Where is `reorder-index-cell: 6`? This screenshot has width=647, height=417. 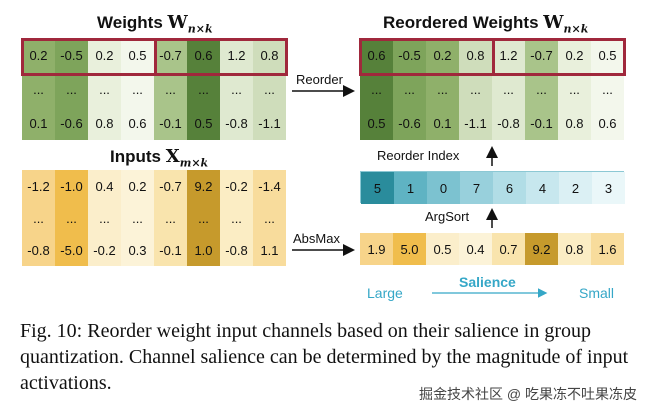 reorder-index-cell: 6 is located at coordinates (509, 188).